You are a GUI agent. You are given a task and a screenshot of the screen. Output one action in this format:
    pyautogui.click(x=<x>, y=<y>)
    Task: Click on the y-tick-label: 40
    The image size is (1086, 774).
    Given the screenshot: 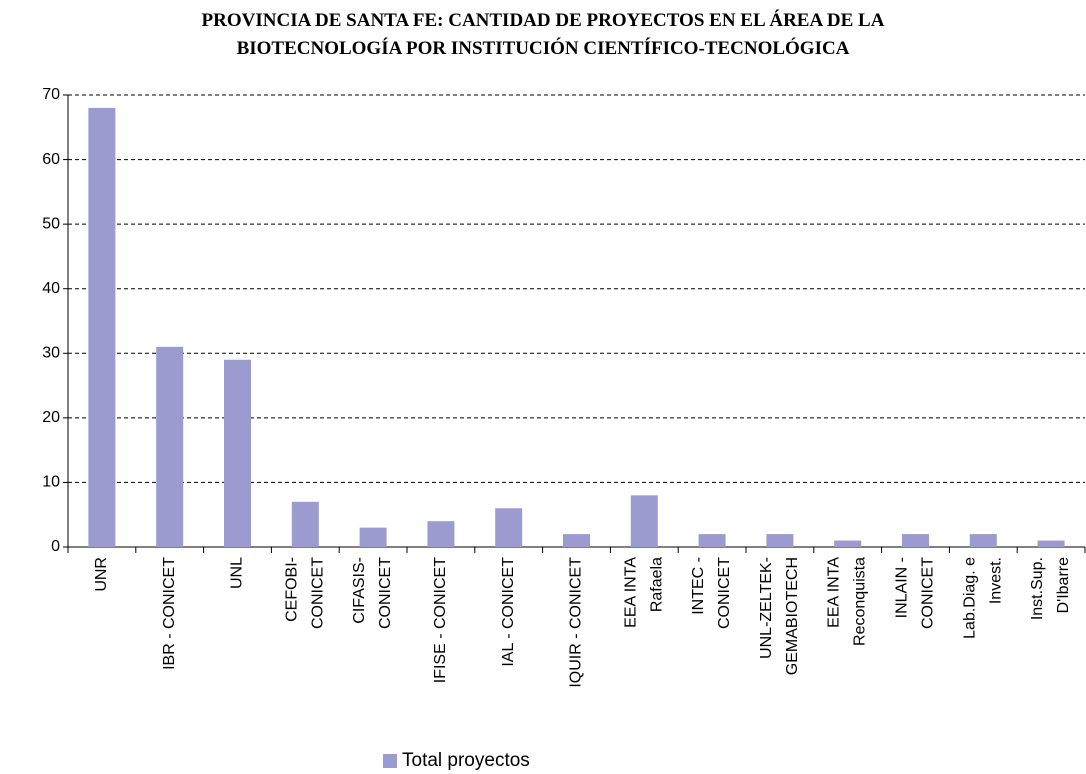 What is the action you would take?
    pyautogui.click(x=51, y=288)
    